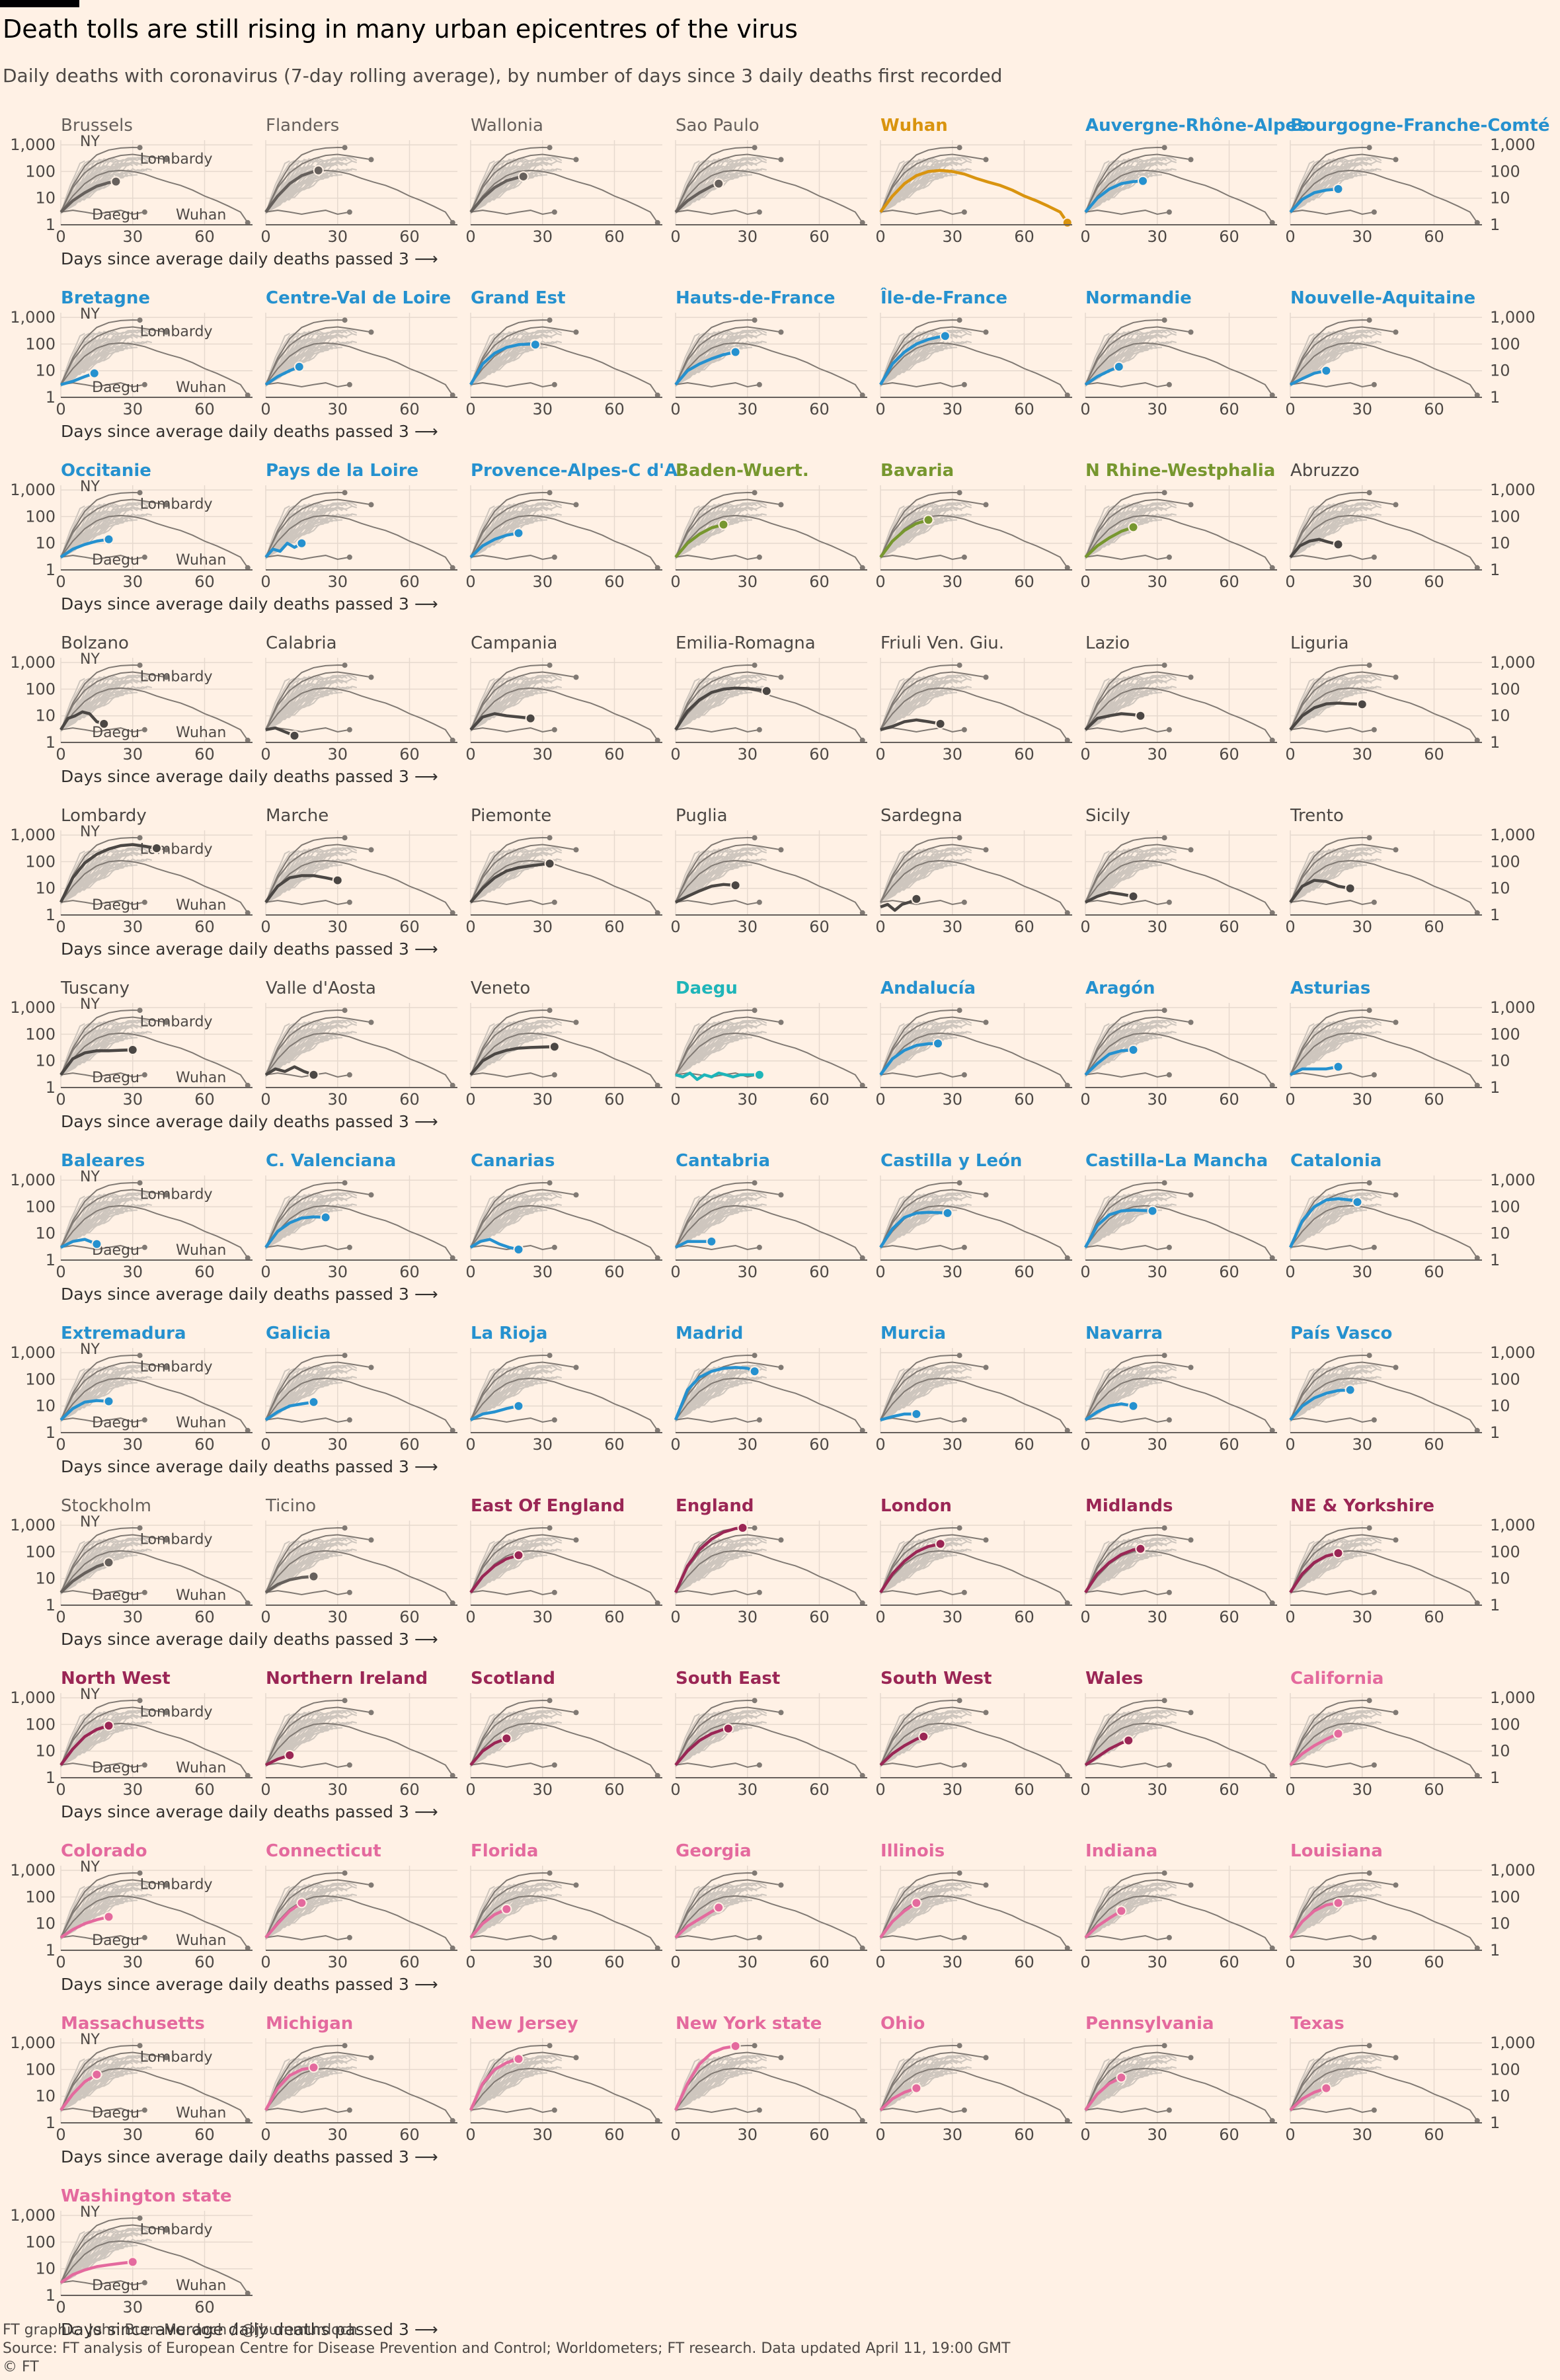 This screenshot has height=2380, width=1560. What do you see at coordinates (1121, 1851) in the screenshot?
I see `panel-title: Indiana` at bounding box center [1121, 1851].